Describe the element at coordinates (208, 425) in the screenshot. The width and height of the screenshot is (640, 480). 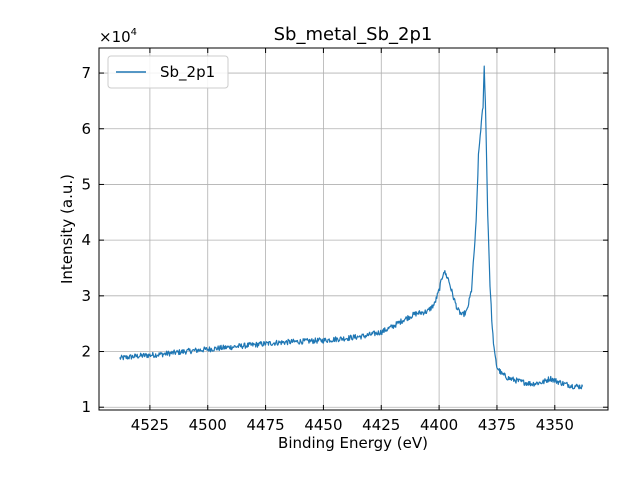
I see `x-tick-label: 4500` at that location.